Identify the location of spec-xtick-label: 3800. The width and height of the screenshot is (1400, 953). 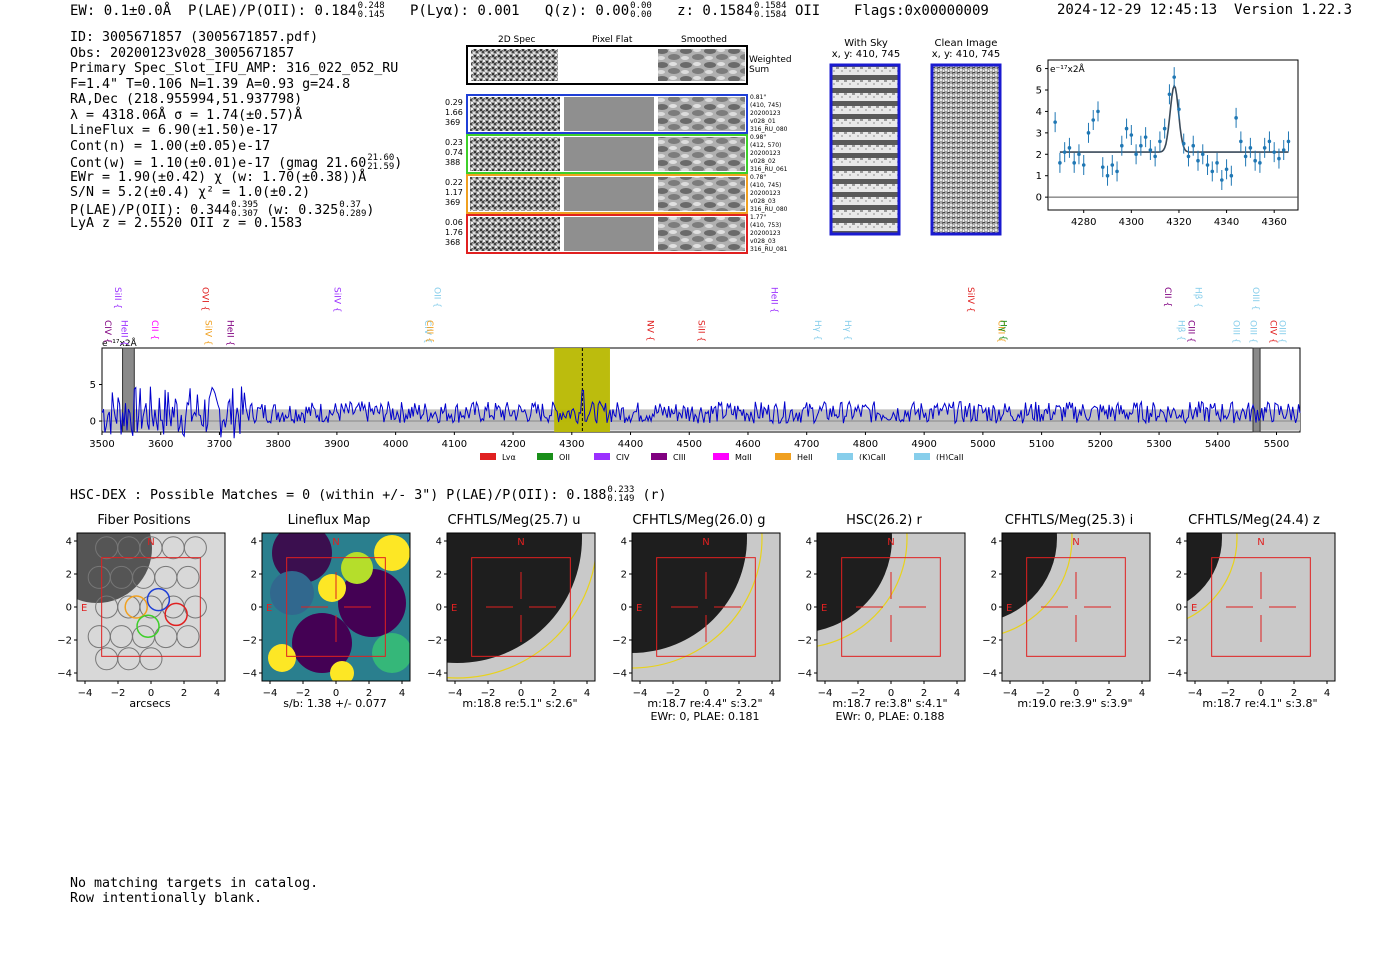
(277, 444).